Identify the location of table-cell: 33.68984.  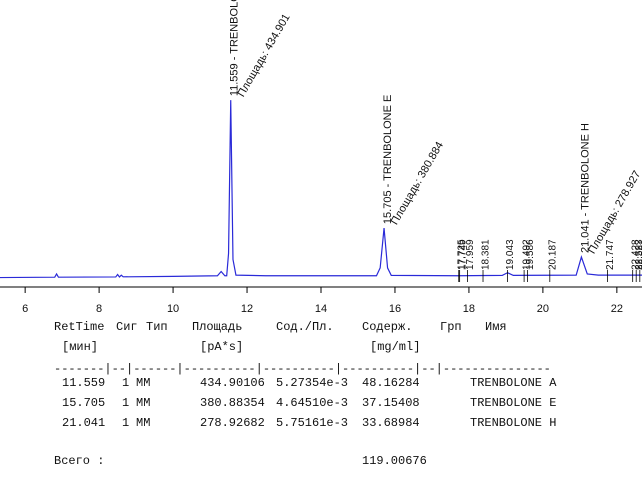
(391, 423).